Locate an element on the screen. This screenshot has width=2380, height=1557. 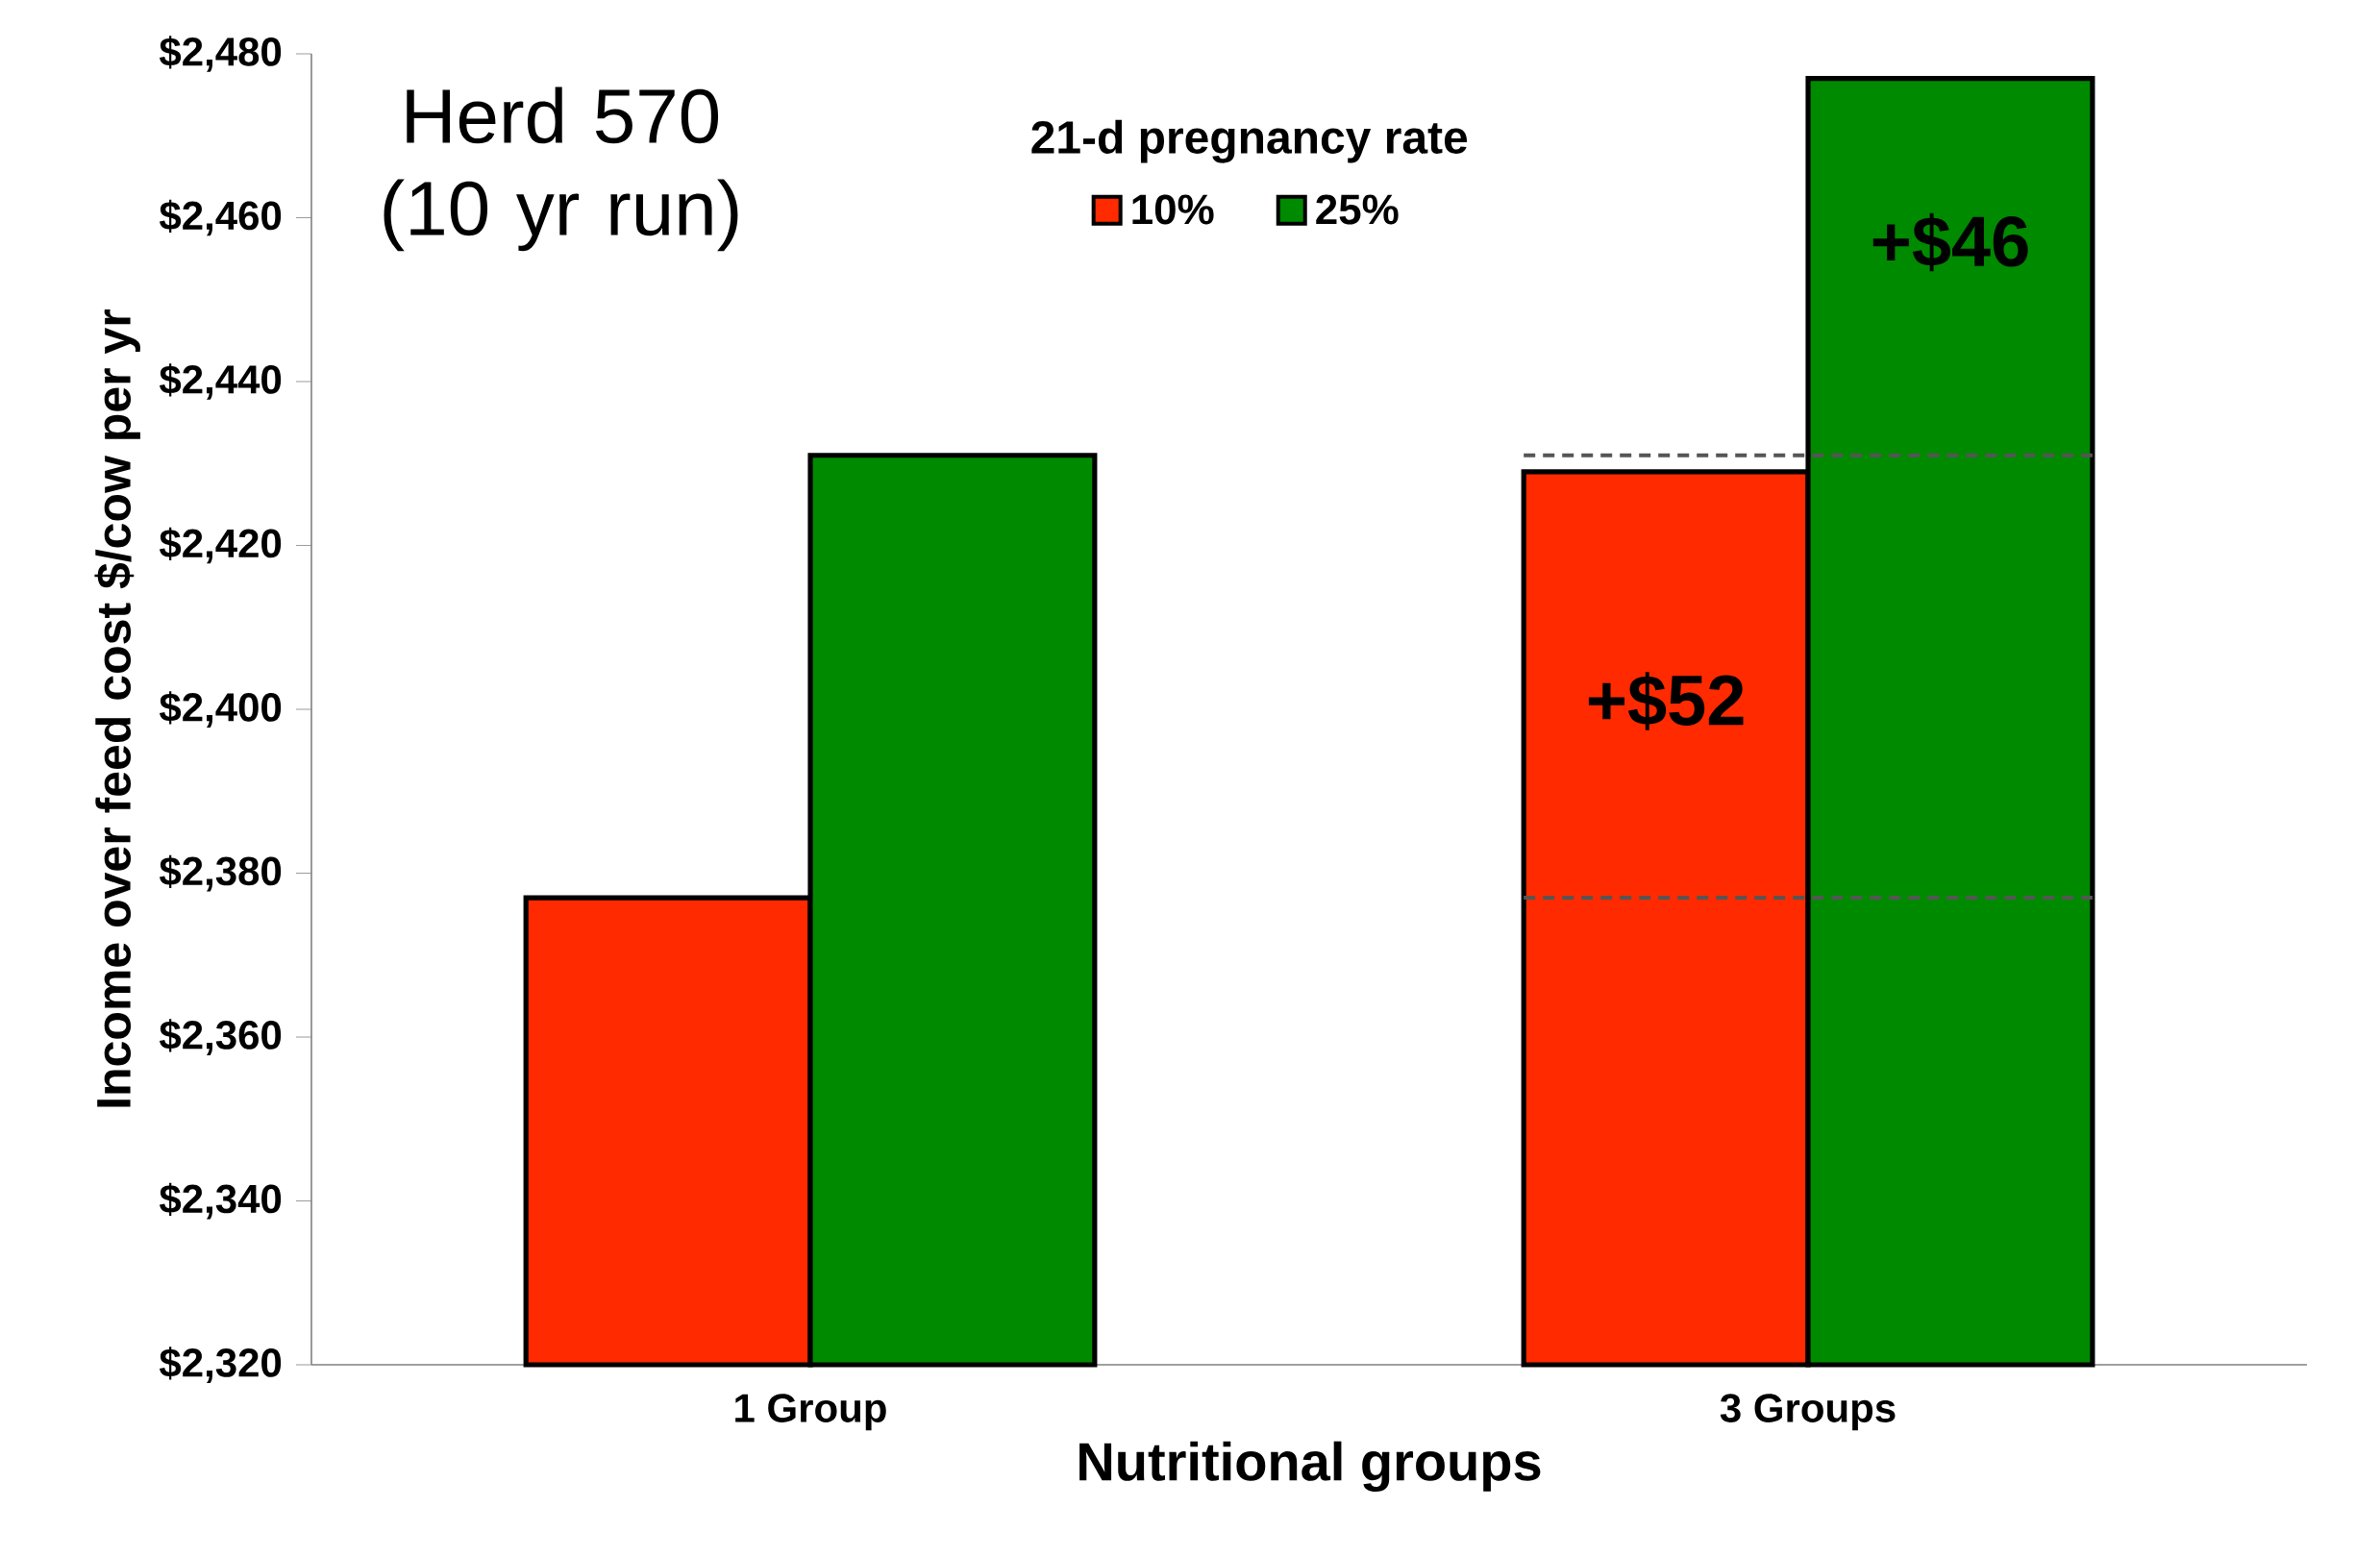
legend-title: 21-d pregnancy rate is located at coordinates (1250, 141).